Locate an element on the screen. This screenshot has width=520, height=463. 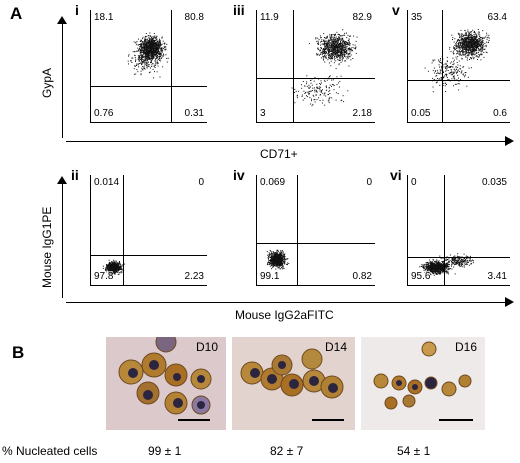
micrograph-d14: D14 is located at coordinates (293, 383).